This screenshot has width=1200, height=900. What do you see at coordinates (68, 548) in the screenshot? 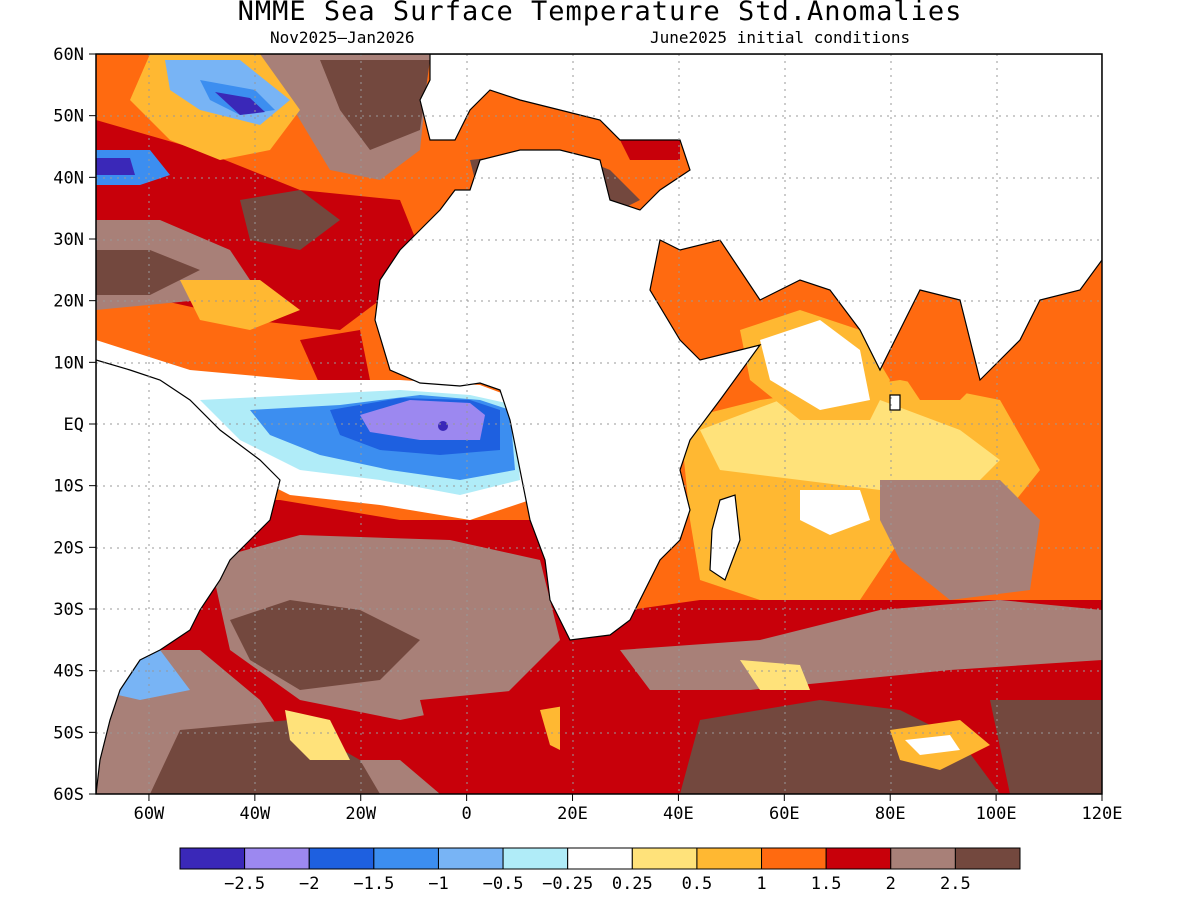
I see `lat-tick-label: 20S` at bounding box center [68, 548].